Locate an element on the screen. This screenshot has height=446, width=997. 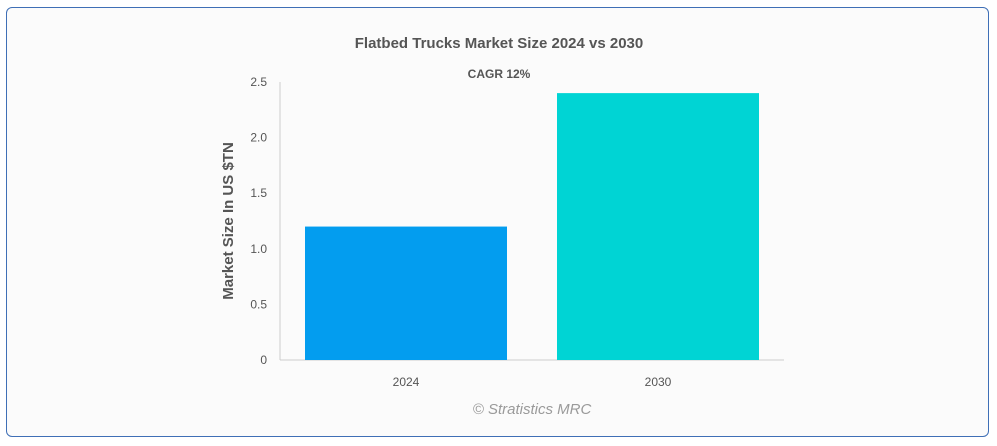
y-axis-label: Market Size In US $TN is located at coordinates (228, 221).